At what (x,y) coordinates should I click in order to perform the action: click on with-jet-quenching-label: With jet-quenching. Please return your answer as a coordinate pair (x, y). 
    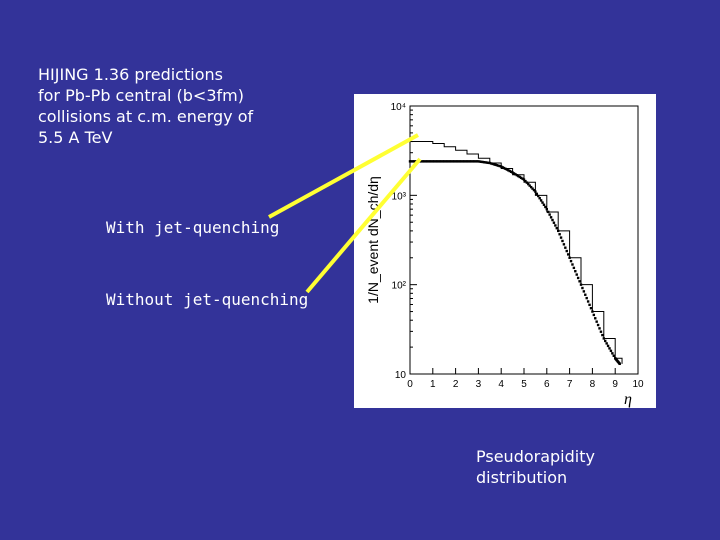
    Looking at the image, I should click on (193, 227).